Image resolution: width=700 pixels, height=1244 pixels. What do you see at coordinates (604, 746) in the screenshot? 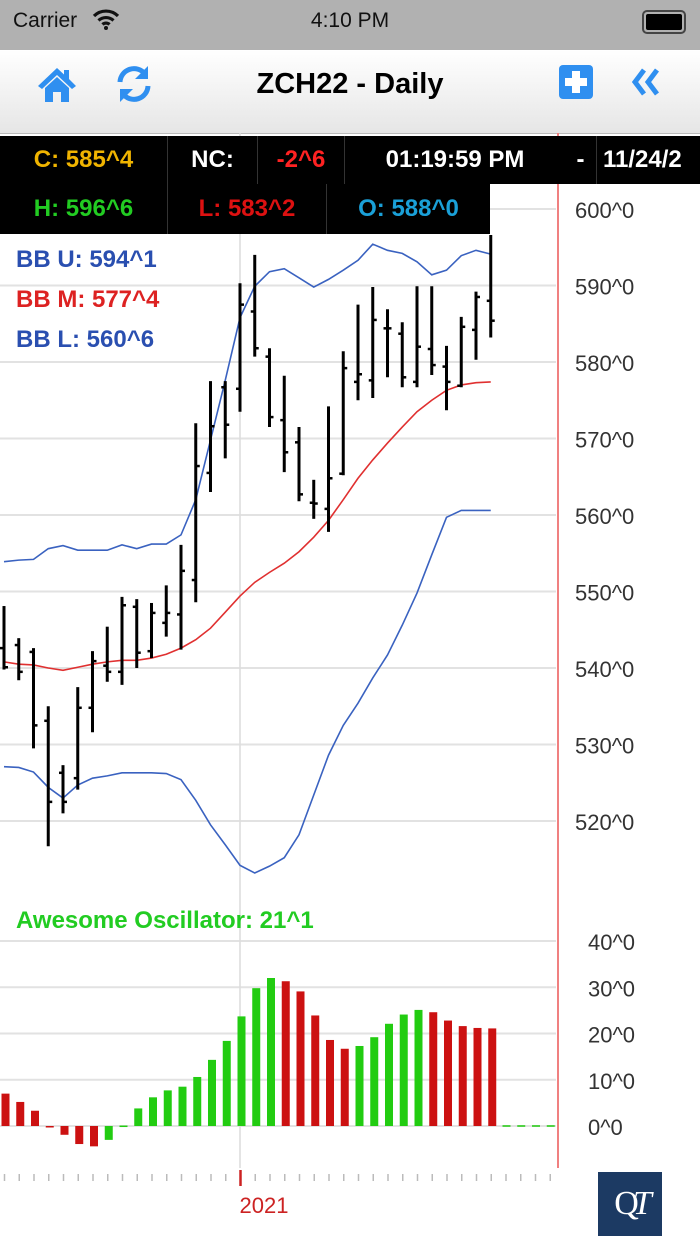
I see `price-axis-label: 530^0` at bounding box center [604, 746].